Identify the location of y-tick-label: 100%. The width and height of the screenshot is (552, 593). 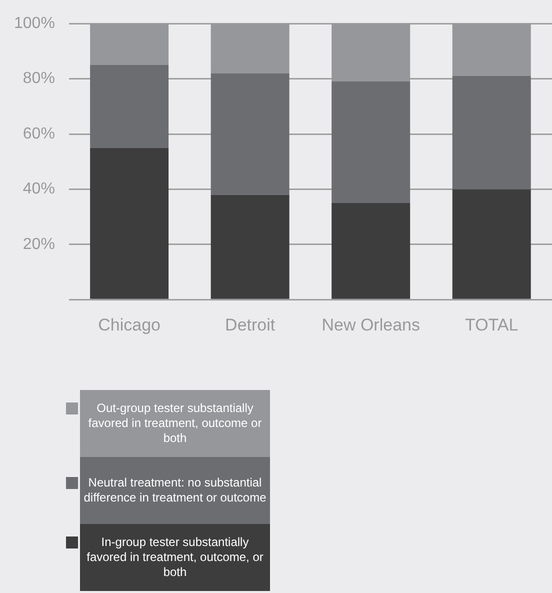
(34, 23).